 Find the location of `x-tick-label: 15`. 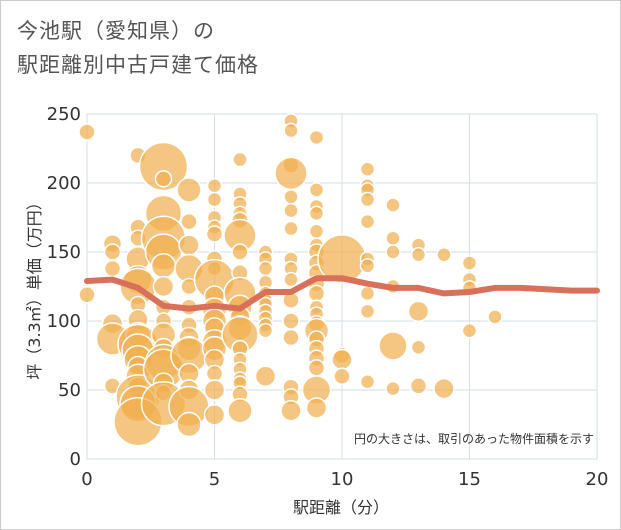

x-tick-label: 15 is located at coordinates (469, 479).